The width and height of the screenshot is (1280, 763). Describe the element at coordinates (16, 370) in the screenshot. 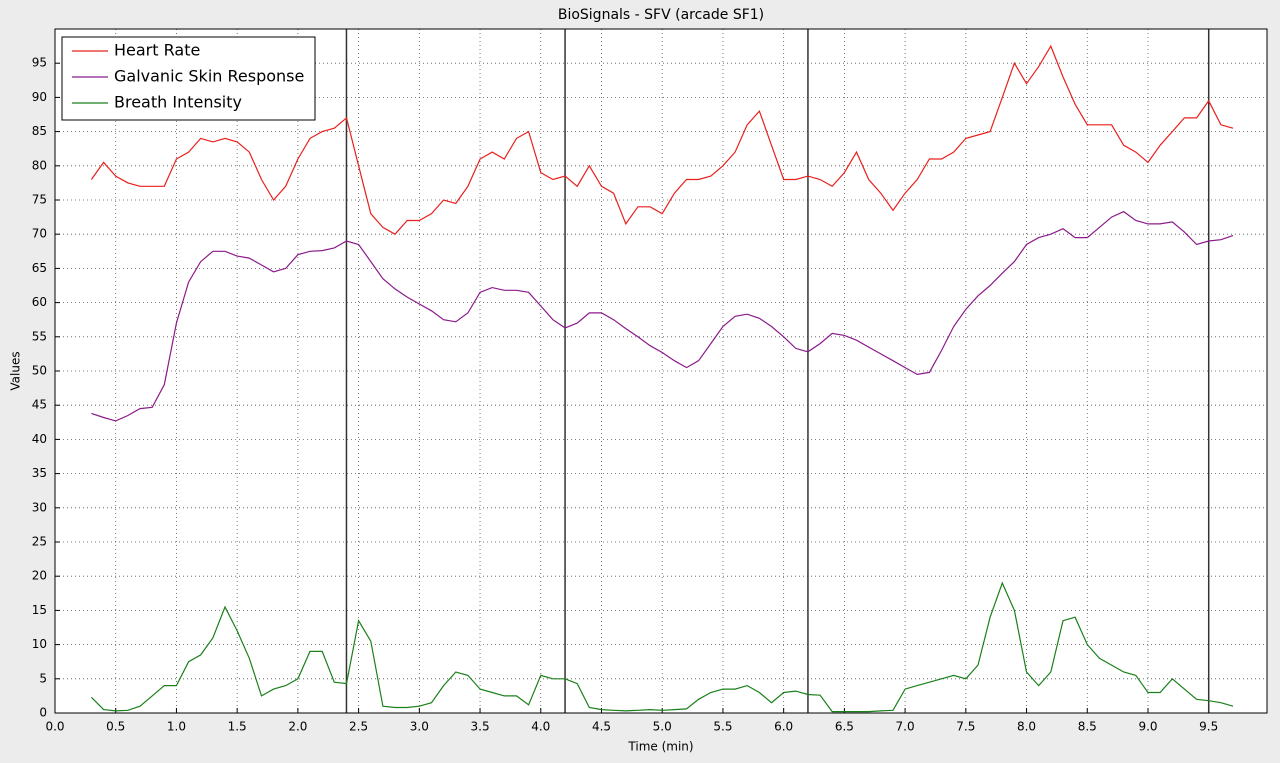

I see `y-axis-label: Values` at that location.